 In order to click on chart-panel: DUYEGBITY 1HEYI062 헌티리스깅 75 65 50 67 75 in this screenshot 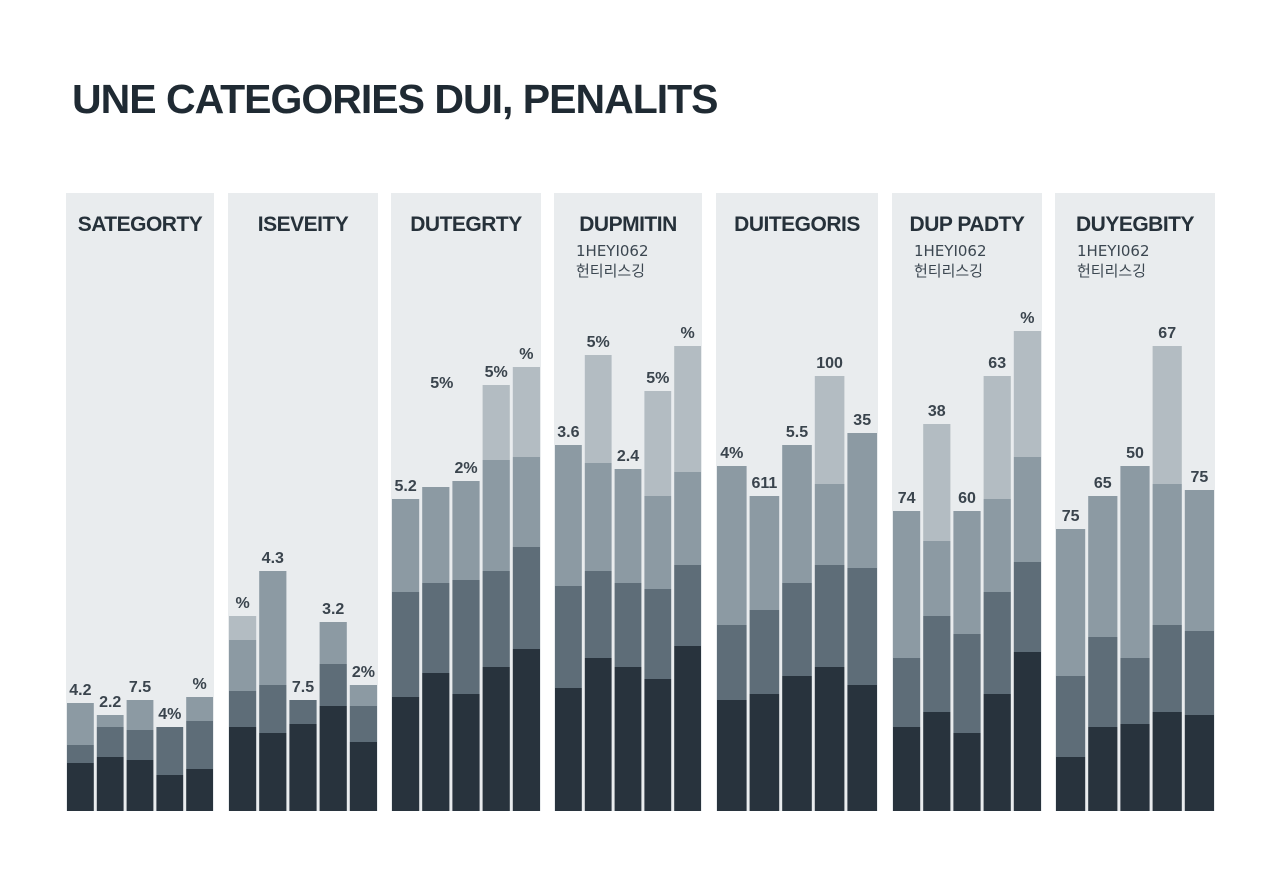, I will do `click(1135, 502)`.